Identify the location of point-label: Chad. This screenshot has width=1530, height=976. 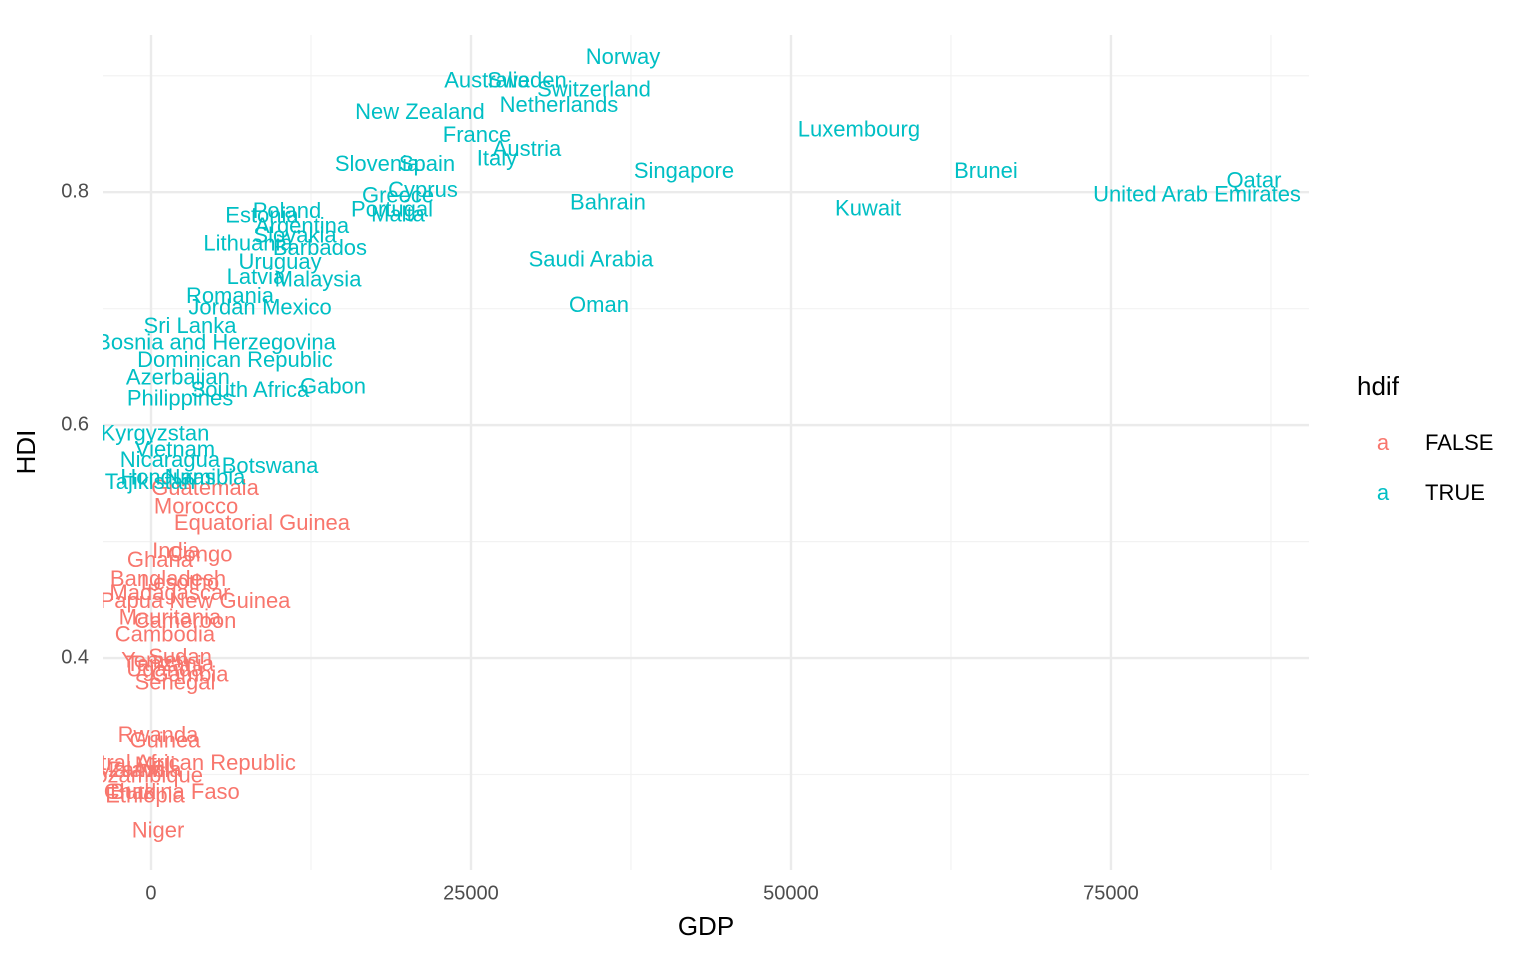
(130, 791).